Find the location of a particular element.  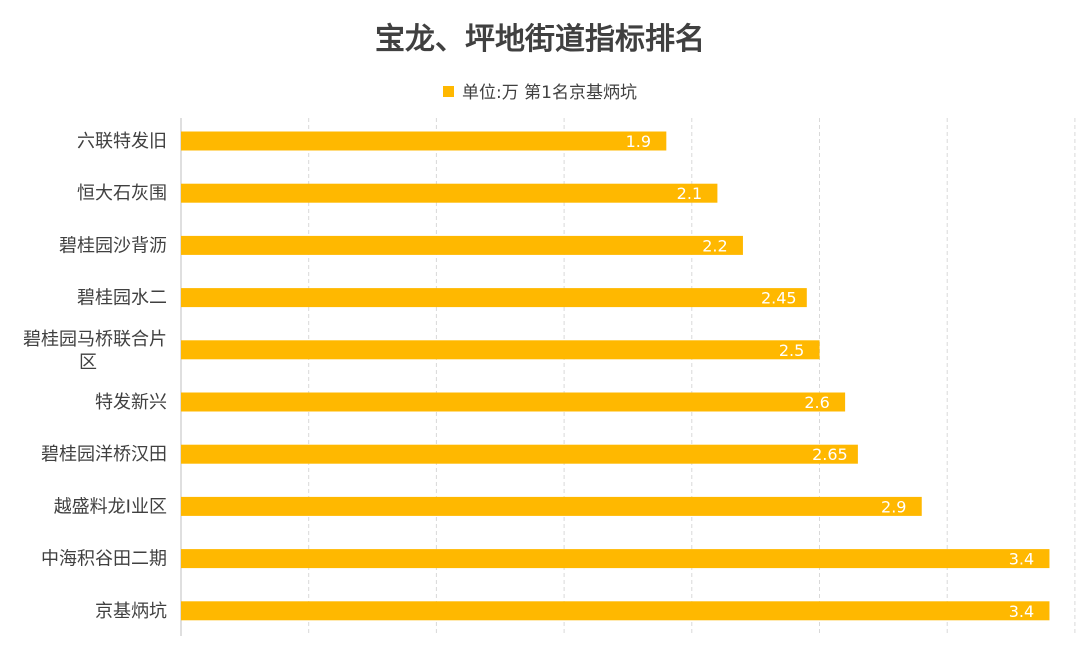

category-label: 碧桂园马桥联合片 is located at coordinates (95, 339).